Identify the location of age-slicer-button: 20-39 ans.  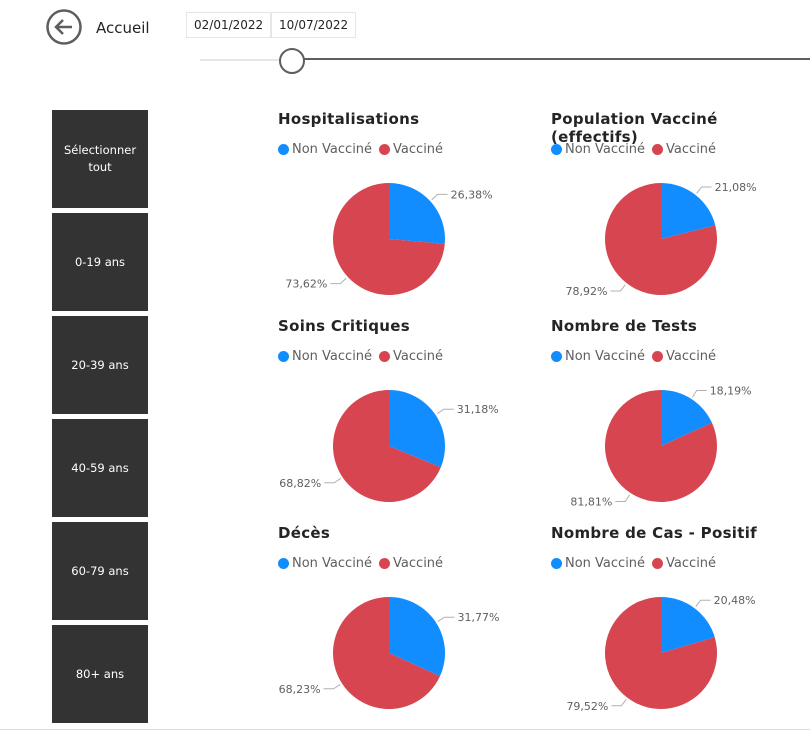
(100, 365).